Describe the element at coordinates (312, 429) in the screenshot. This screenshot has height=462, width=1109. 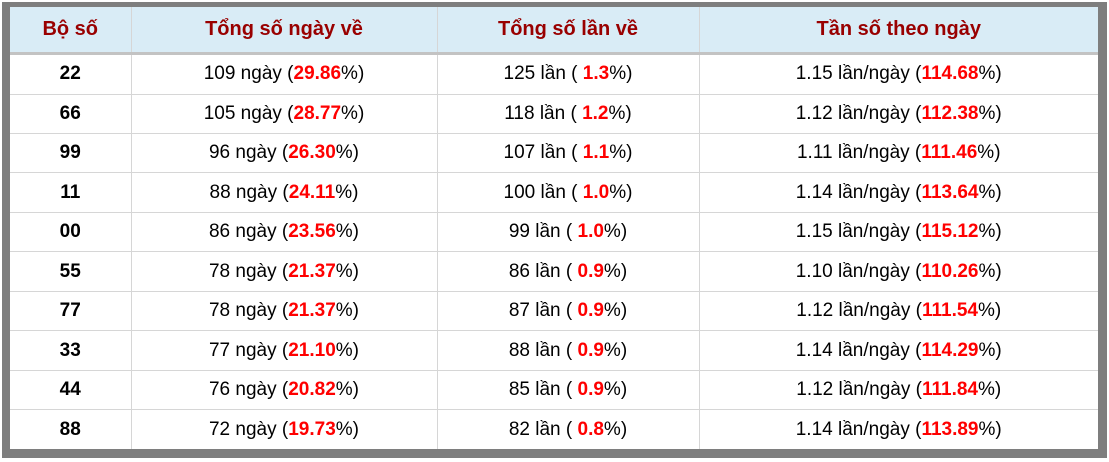
I see `days-percent: 19.73` at that location.